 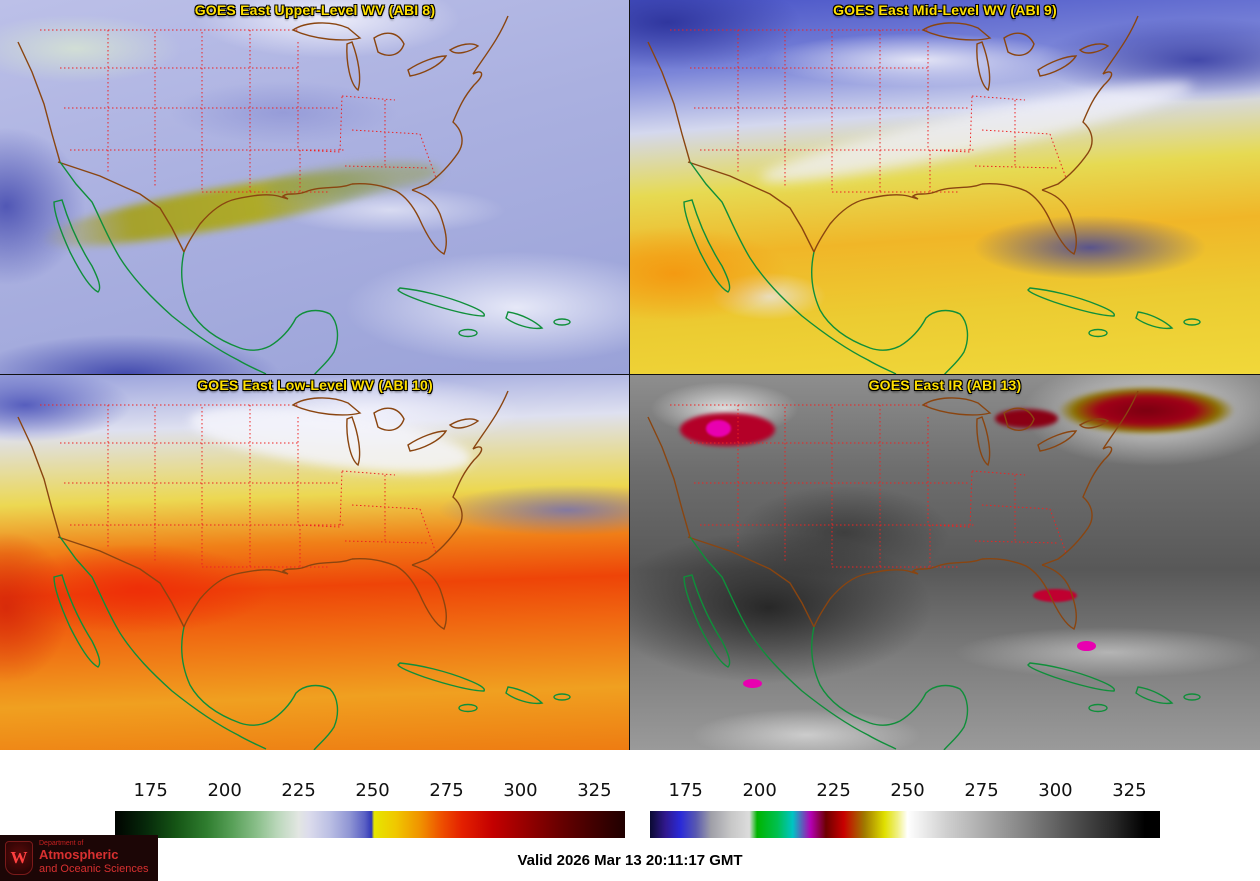 What do you see at coordinates (94, 869) in the screenshot?
I see `logo-line-2: and Oceanic Sciences` at bounding box center [94, 869].